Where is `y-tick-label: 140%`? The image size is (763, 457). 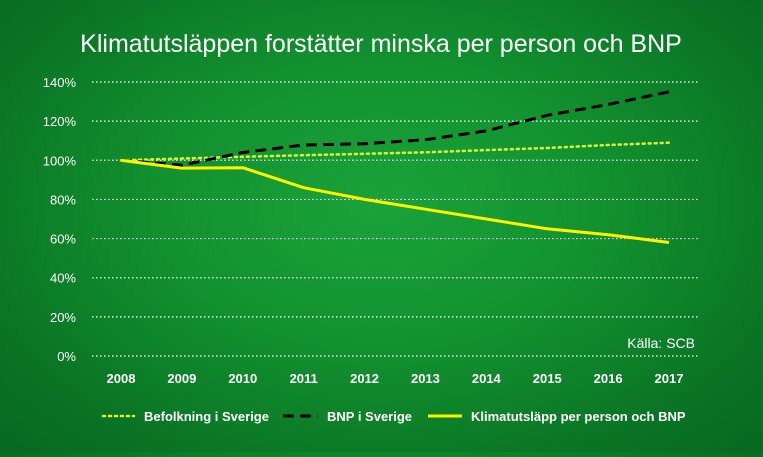
y-tick-label: 140% is located at coordinates (60, 82).